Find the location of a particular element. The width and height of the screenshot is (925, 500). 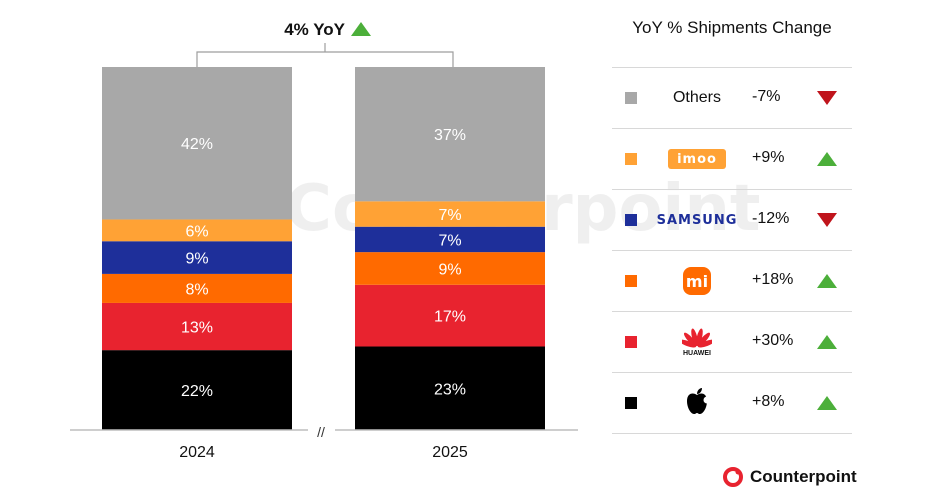

bar-segment-2024-huawei is located at coordinates (197, 326).